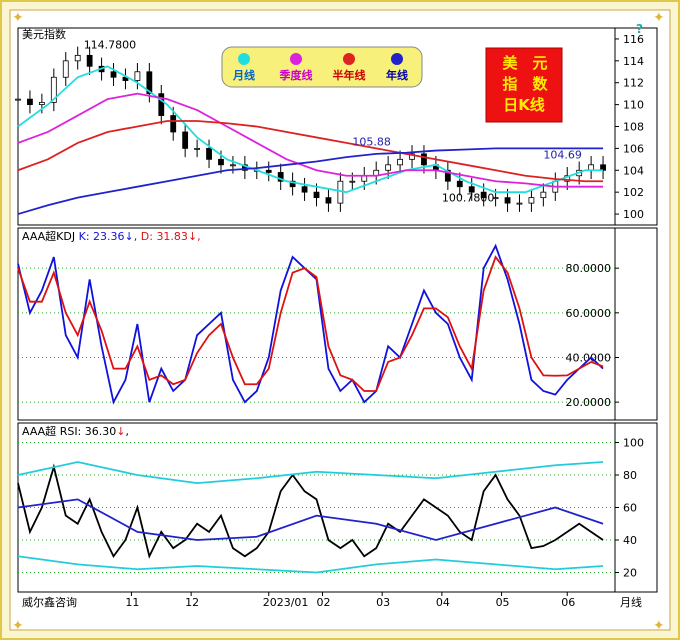 The width and height of the screenshot is (680, 640). I want to click on y-tick-label: 110, so click(633, 105).